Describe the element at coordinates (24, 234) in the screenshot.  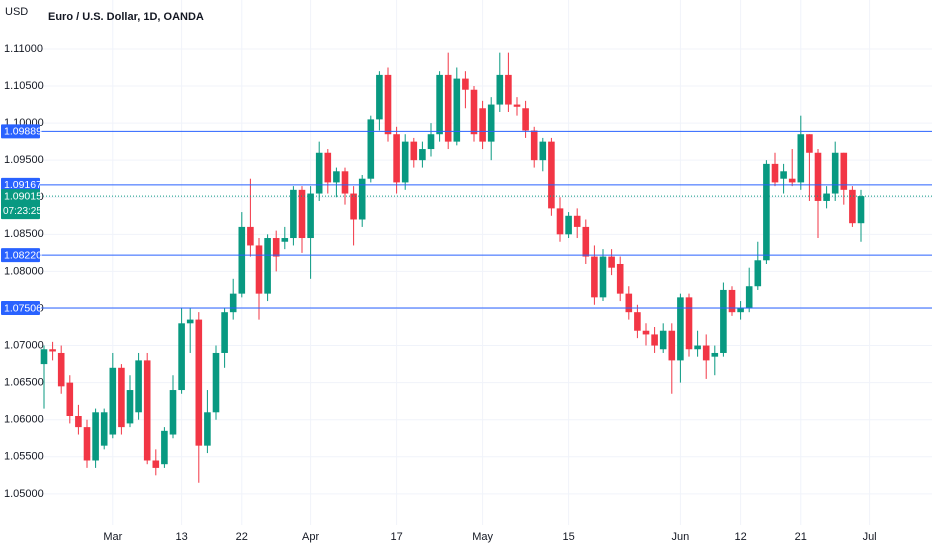
I see `y-tick-label: 1.08500` at that location.